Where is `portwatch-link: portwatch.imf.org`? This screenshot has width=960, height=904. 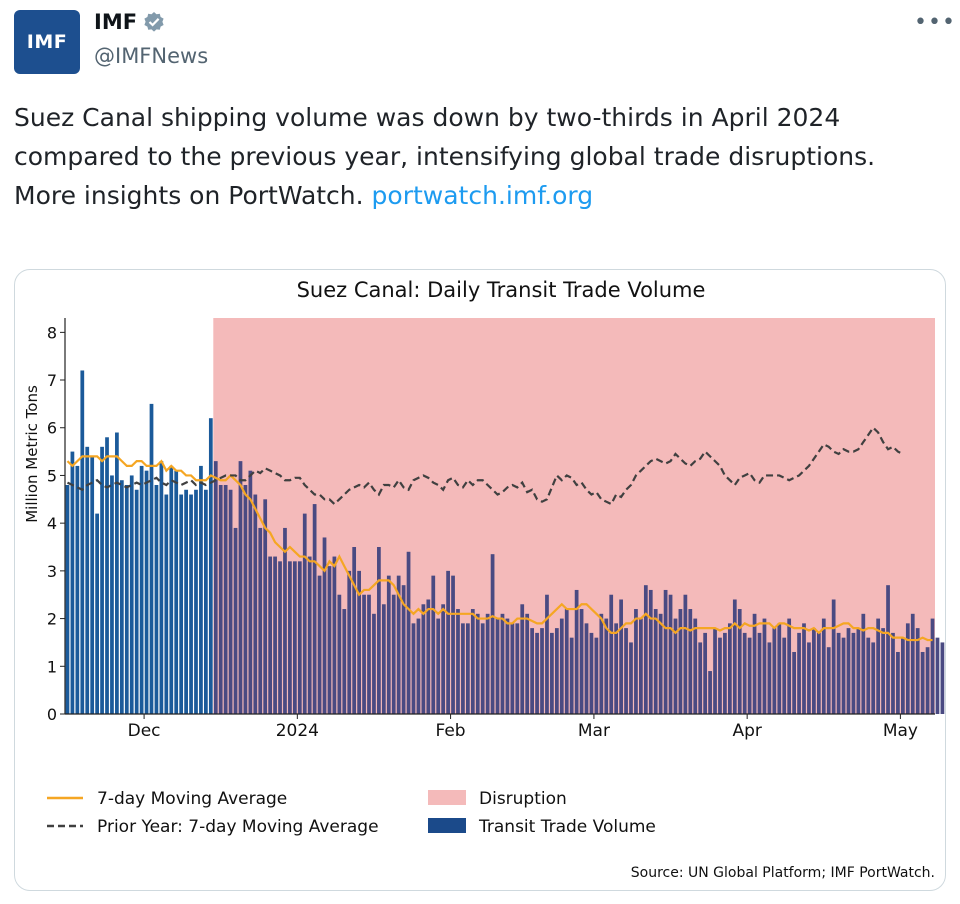 portwatch-link: portwatch.imf.org is located at coordinates (482, 195).